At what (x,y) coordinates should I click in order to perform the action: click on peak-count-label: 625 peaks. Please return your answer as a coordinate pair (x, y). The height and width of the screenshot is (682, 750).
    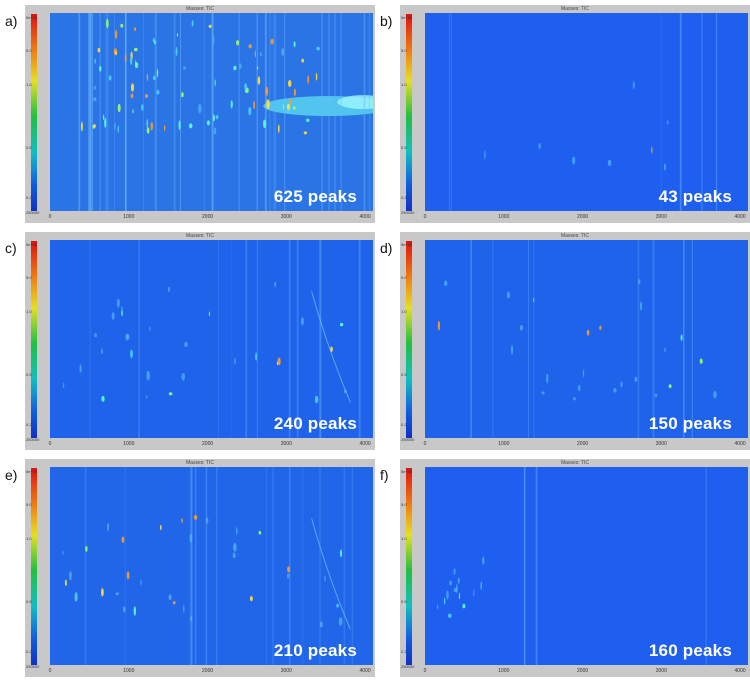
    Looking at the image, I should click on (315, 196).